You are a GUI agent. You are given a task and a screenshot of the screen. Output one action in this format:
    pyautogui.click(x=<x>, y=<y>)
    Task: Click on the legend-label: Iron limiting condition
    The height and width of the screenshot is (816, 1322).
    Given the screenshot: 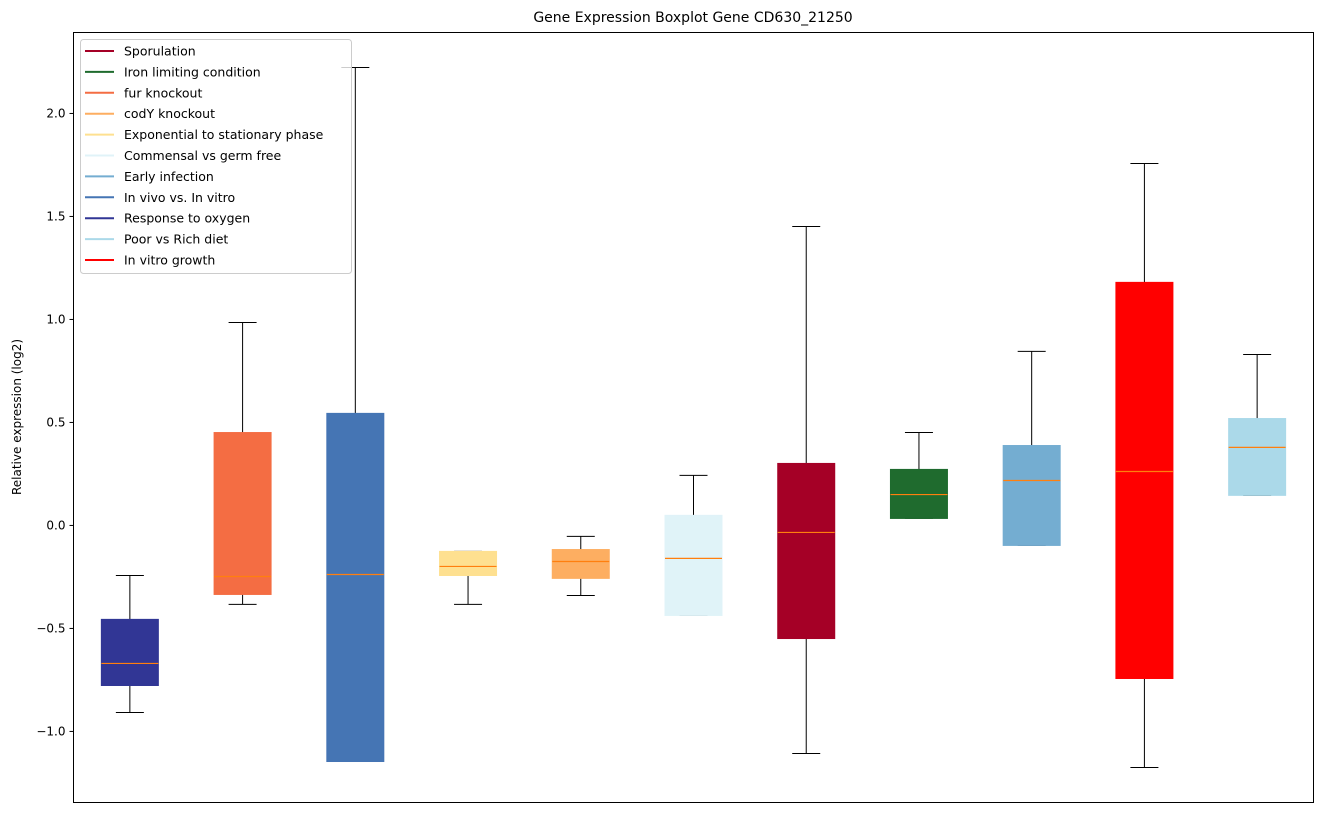 What is the action you would take?
    pyautogui.click(x=192, y=71)
    